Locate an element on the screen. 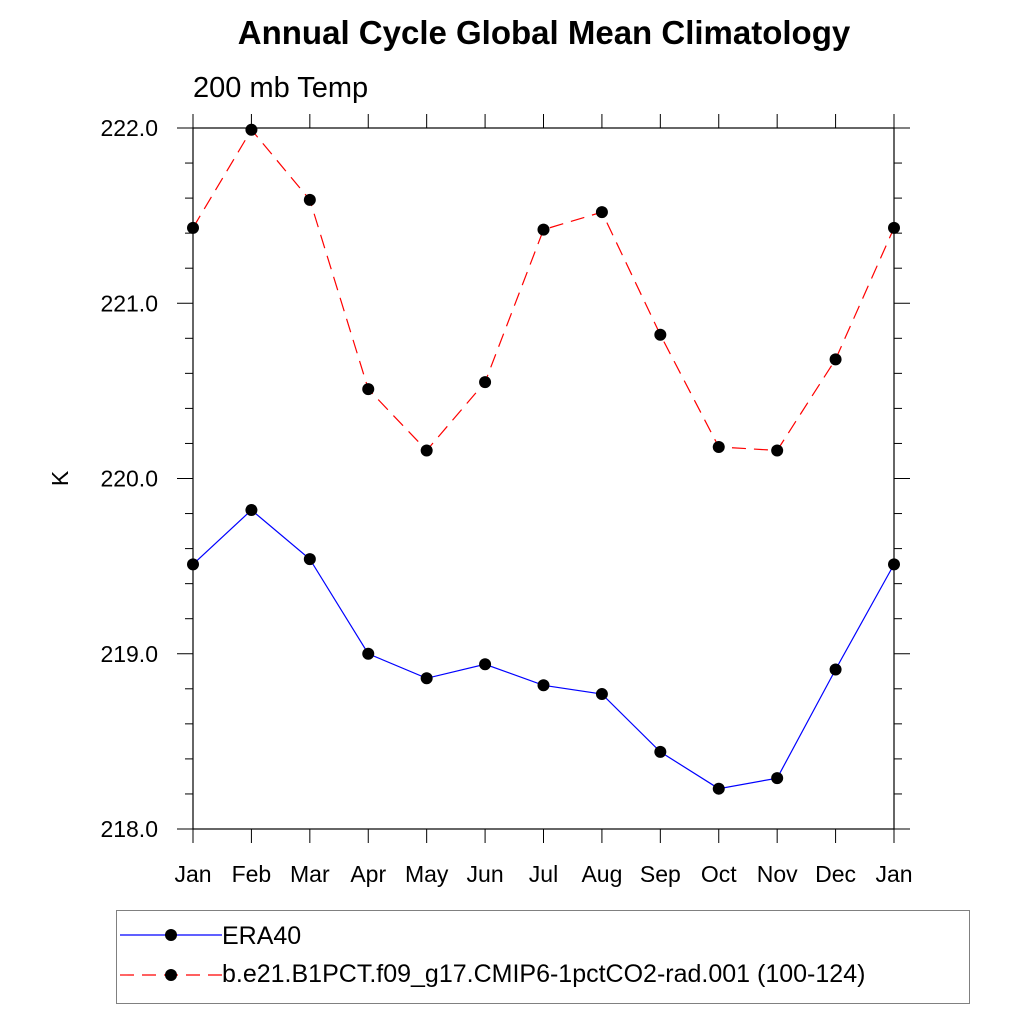 Image resolution: width=1024 pixels, height=1024 pixels. legend is located at coordinates (543, 957).